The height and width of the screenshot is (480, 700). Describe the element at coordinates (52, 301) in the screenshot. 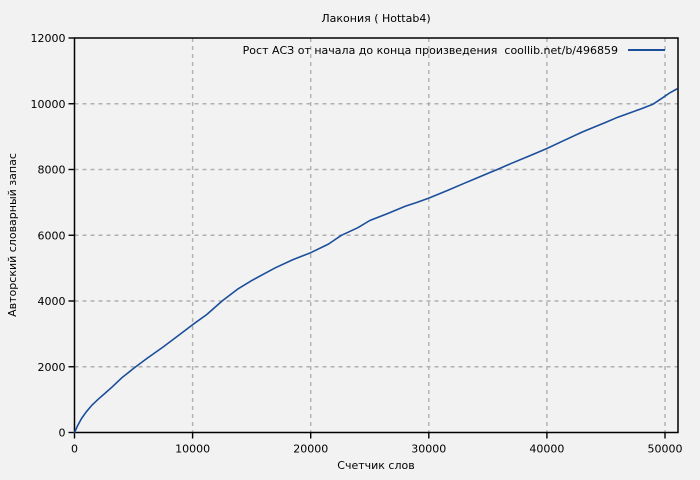

I see `y-tick-label: 4000` at that location.